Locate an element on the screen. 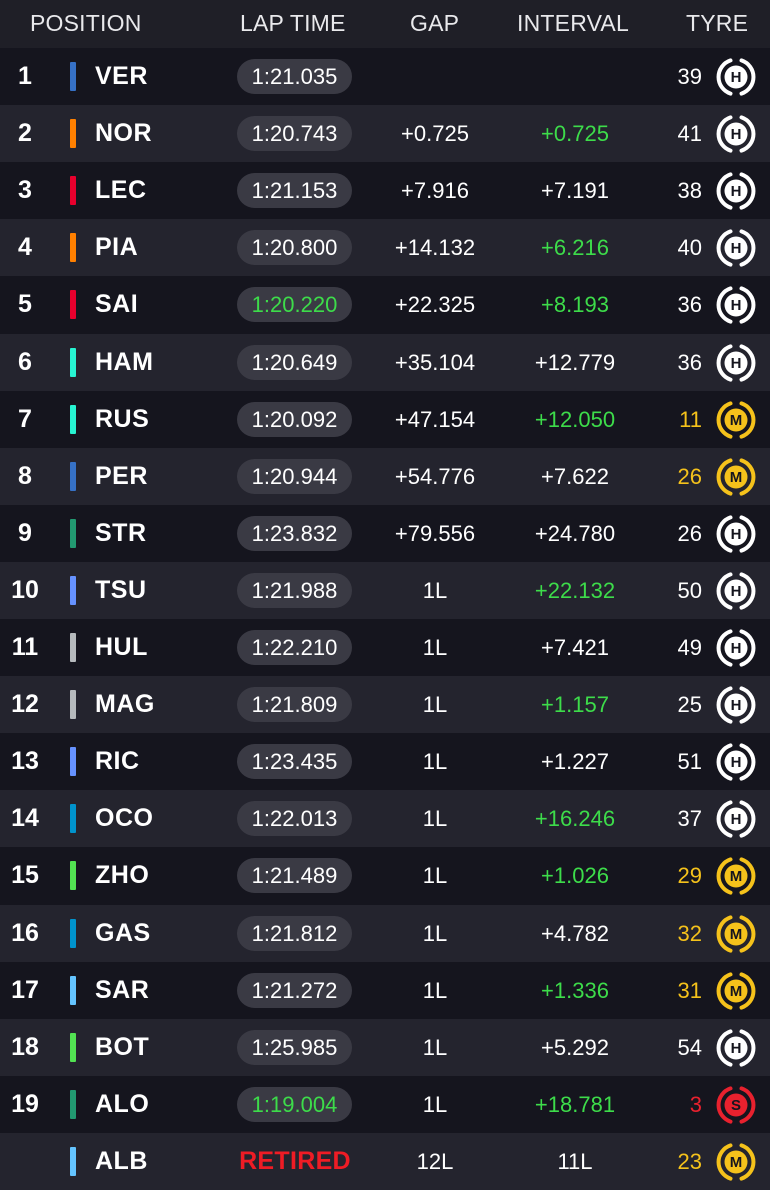 The image size is (770, 1190). header-tyre: TYRE is located at coordinates (717, 23).